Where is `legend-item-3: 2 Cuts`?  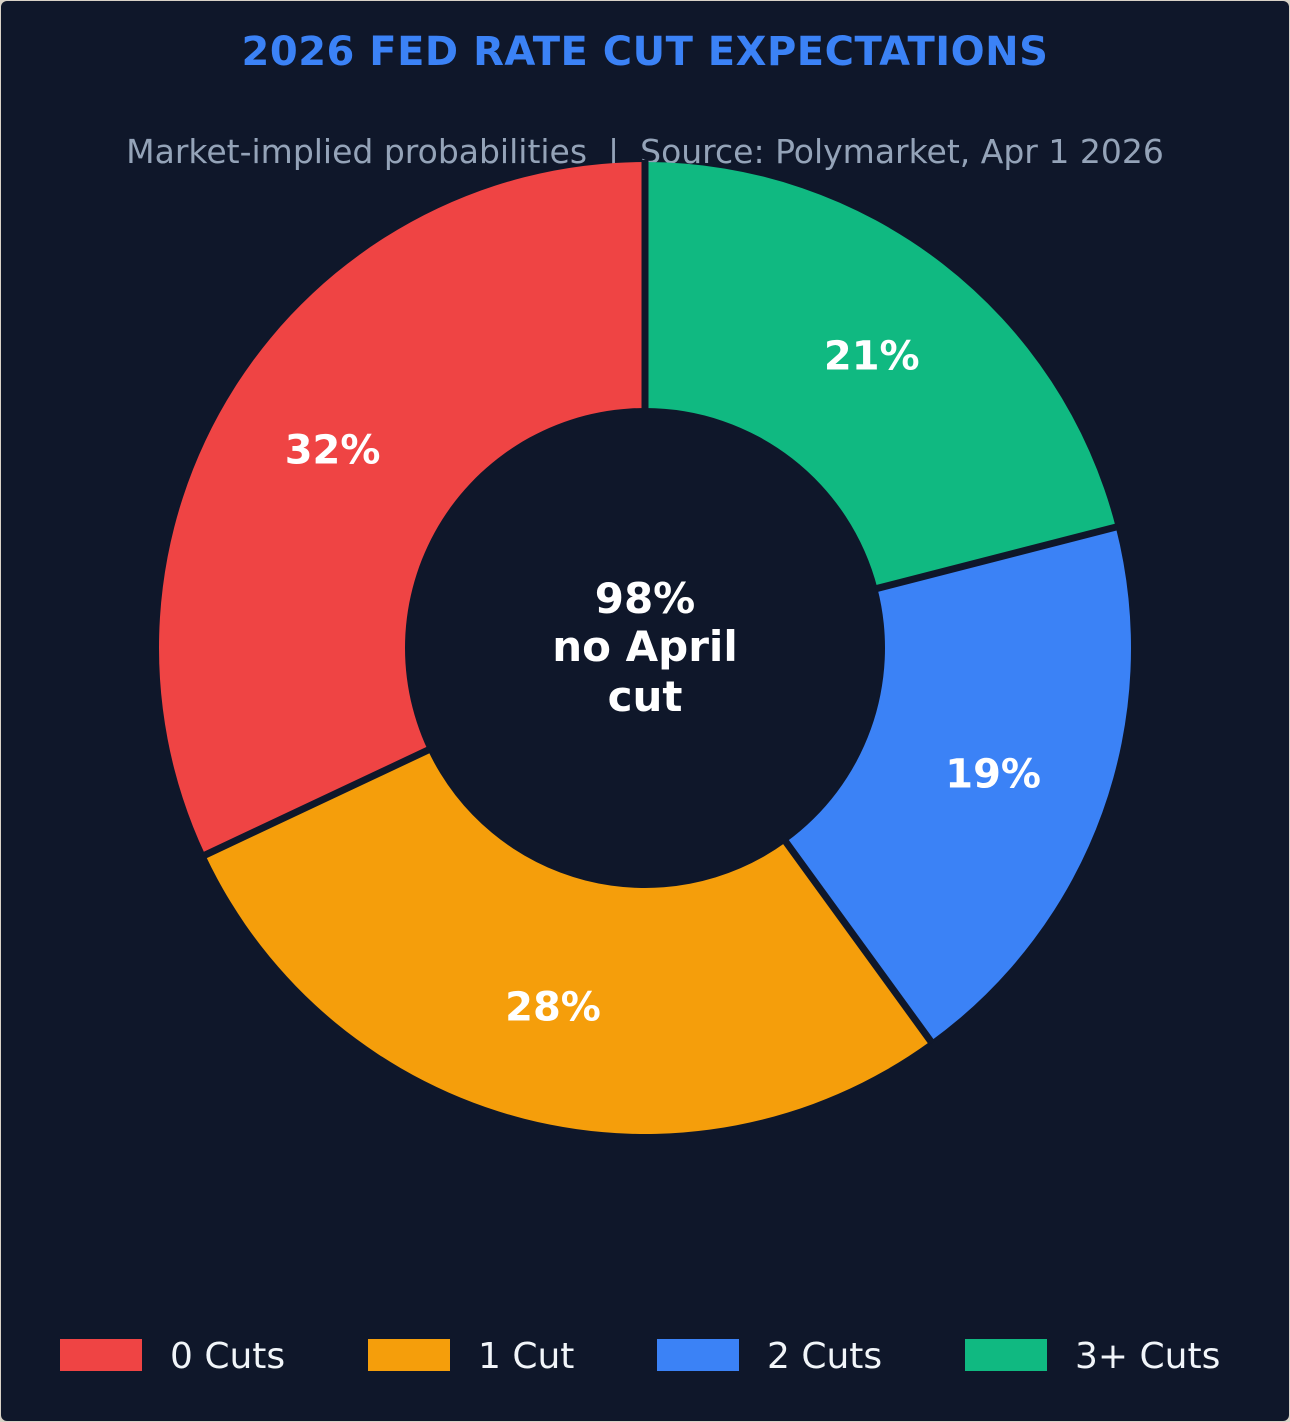
legend-item-3: 2 Cuts is located at coordinates (769, 1356).